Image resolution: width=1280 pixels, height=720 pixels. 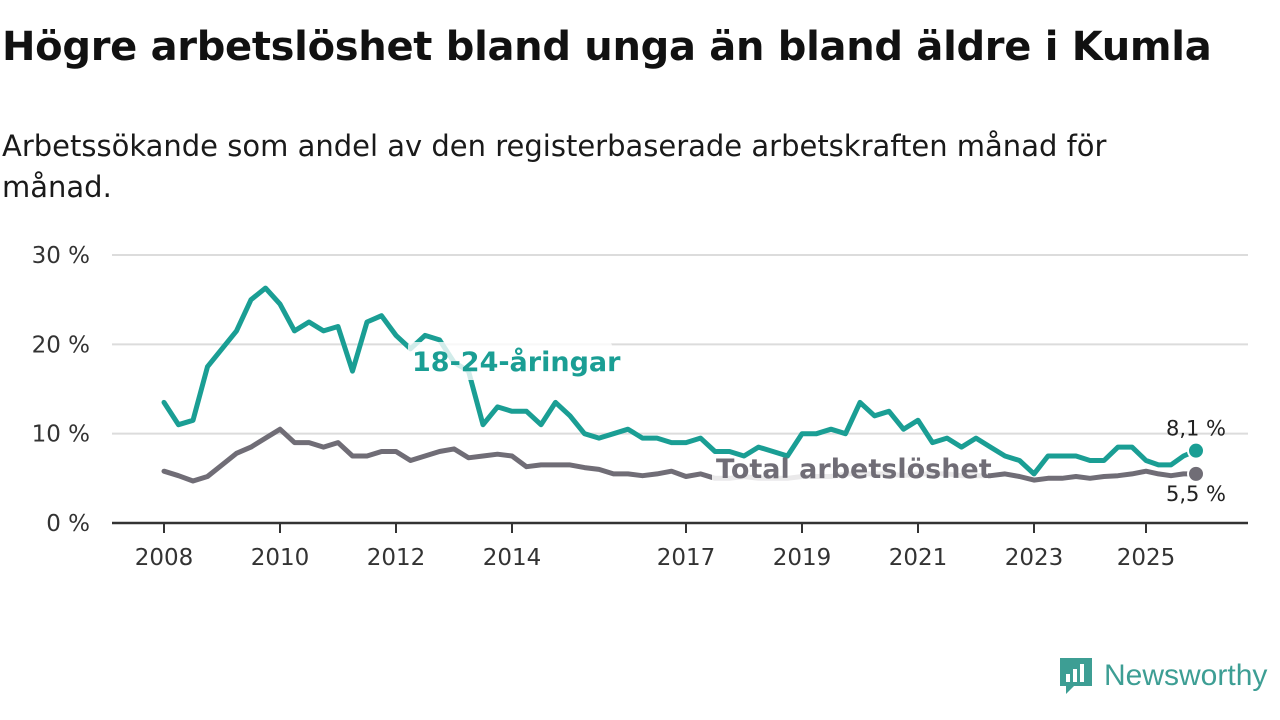 What do you see at coordinates (1146, 558) in the screenshot?
I see `x-tick-label: 2025` at bounding box center [1146, 558].